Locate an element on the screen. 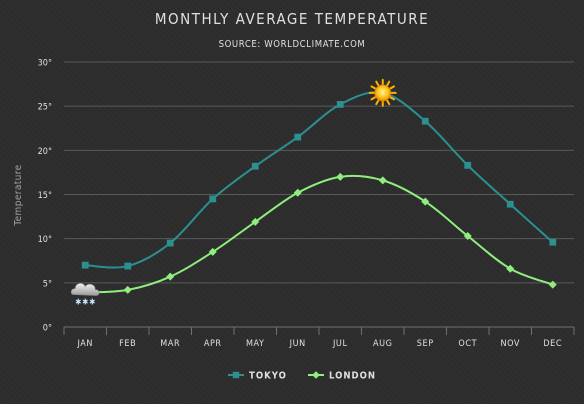 This screenshot has height=404, width=584. x-axis: JAN FEB MAR APR MAY JUN JUL AUG SEP OCT NOV DEC is located at coordinates (319, 338).